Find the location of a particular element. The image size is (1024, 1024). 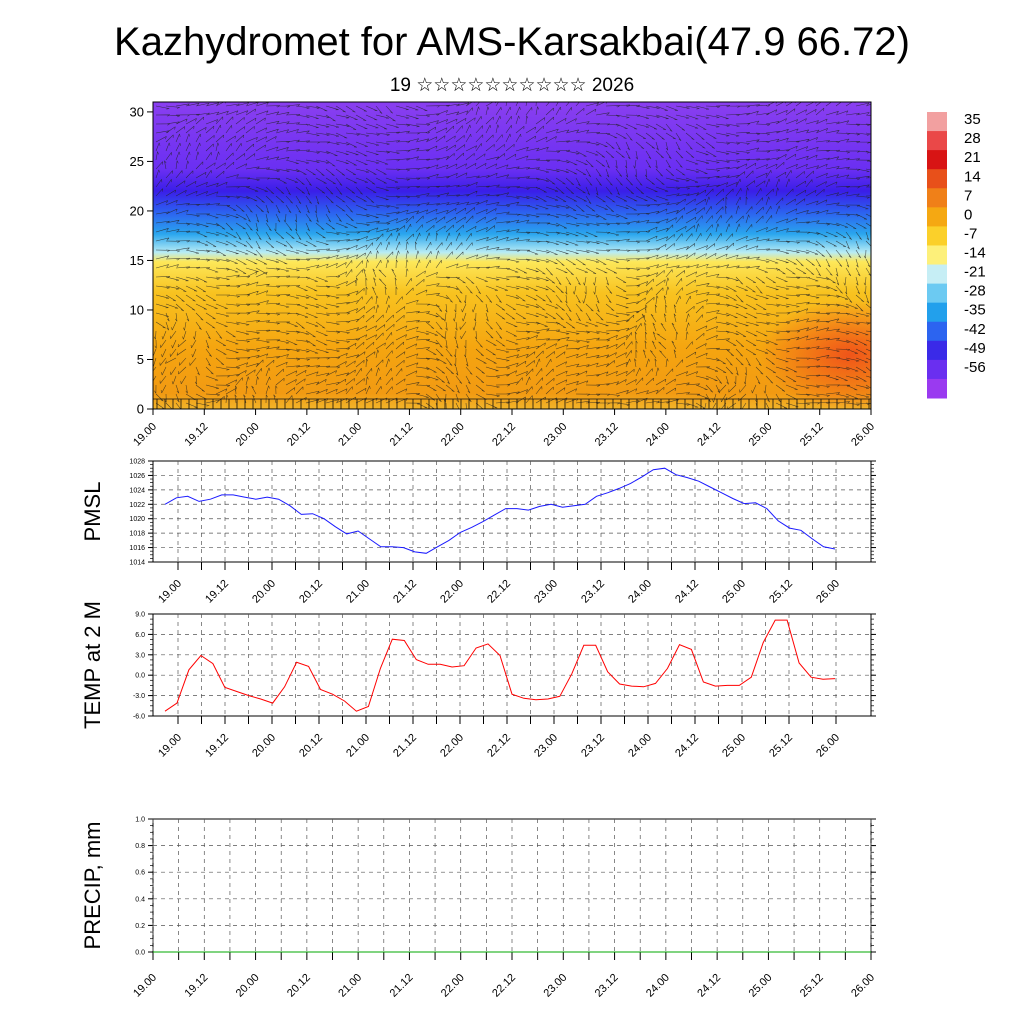

cs-x-tick-label: 23.00 is located at coordinates (555, 435).